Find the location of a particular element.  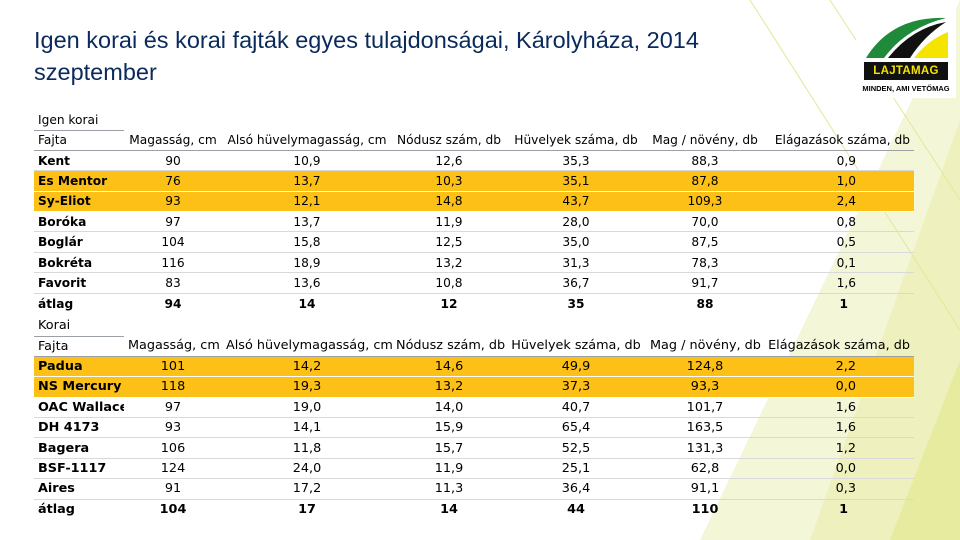

table-cell: 13,7 is located at coordinates (307, 181).